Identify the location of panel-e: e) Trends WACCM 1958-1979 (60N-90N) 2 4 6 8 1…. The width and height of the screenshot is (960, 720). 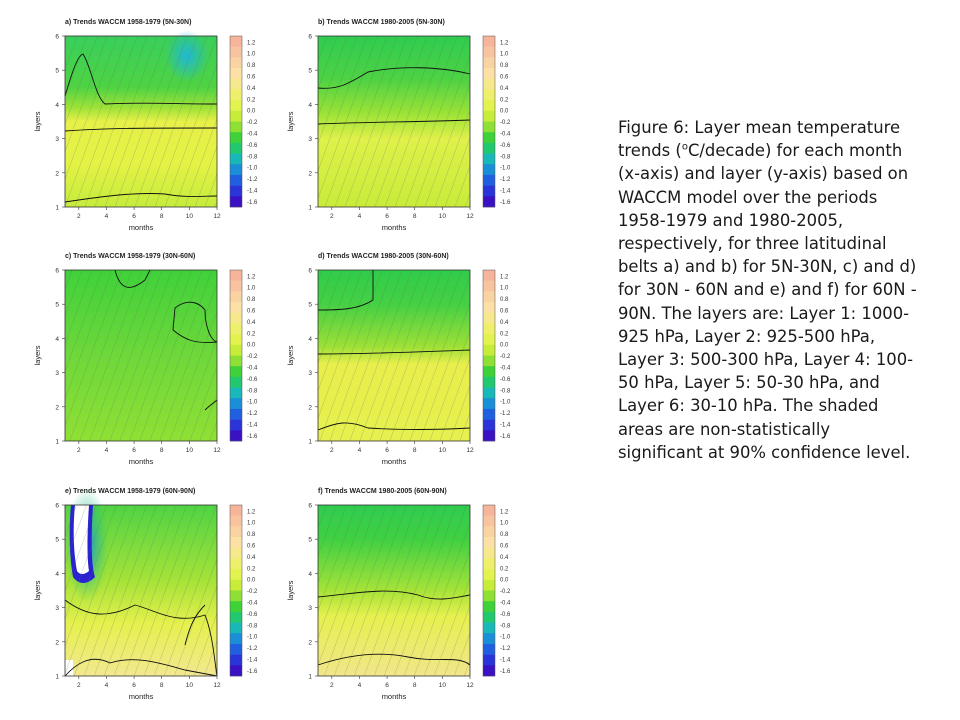
(145, 594).